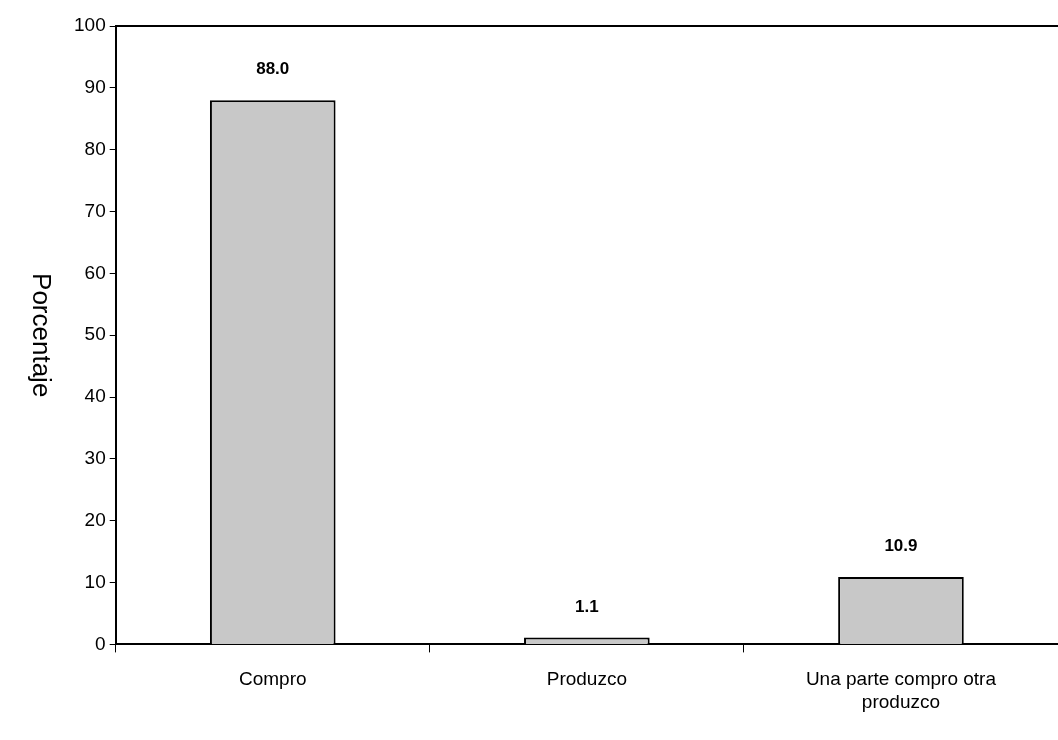 The image size is (1058, 740). What do you see at coordinates (272, 679) in the screenshot?
I see `x-tick-label: Compro` at bounding box center [272, 679].